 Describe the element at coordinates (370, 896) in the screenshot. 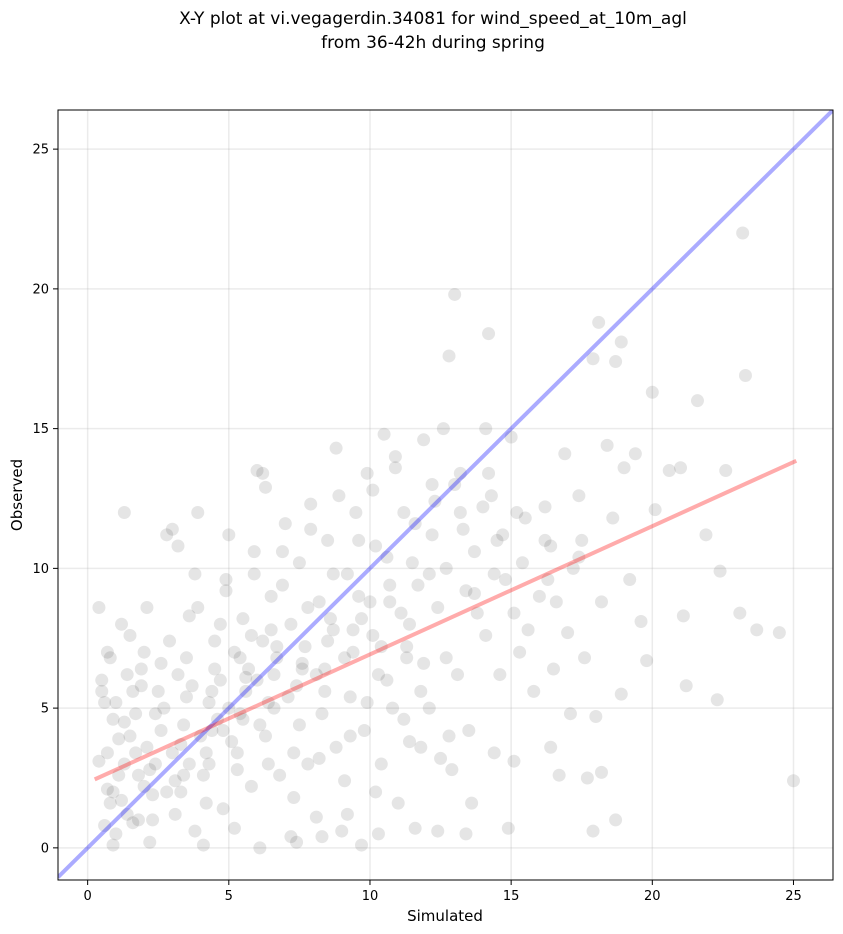

I see `x-tick-label: 10` at that location.